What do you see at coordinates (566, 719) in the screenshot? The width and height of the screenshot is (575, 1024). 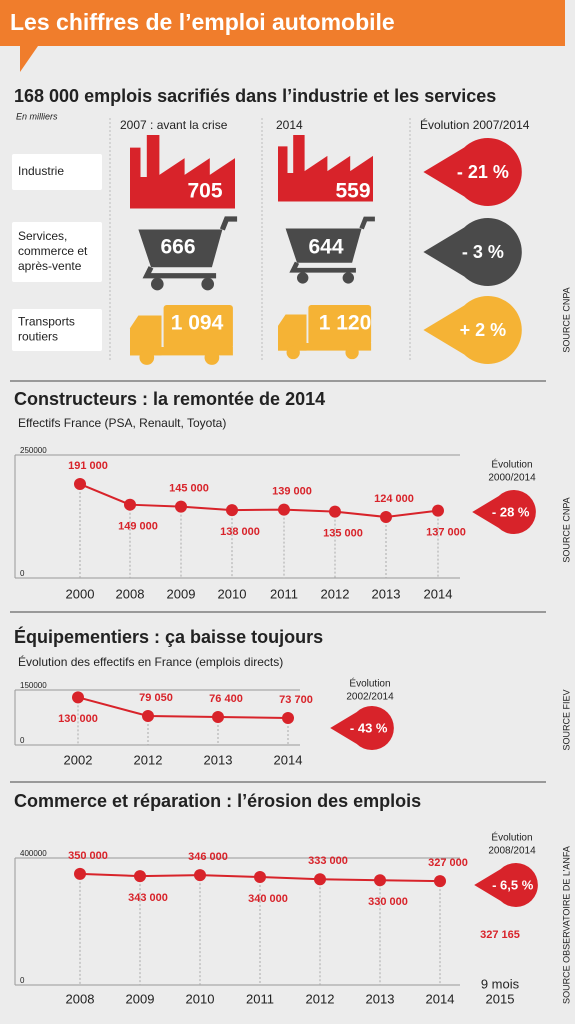 I see `source: SOURCE FIEV` at bounding box center [566, 719].